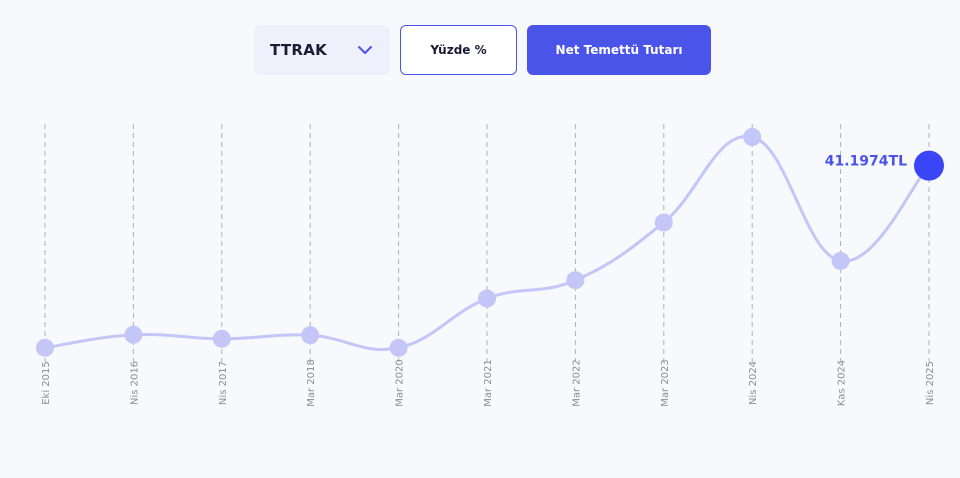 This screenshot has height=478, width=960. Describe the element at coordinates (223, 383) in the screenshot. I see `x-tick-label: Nis 2017` at that location.